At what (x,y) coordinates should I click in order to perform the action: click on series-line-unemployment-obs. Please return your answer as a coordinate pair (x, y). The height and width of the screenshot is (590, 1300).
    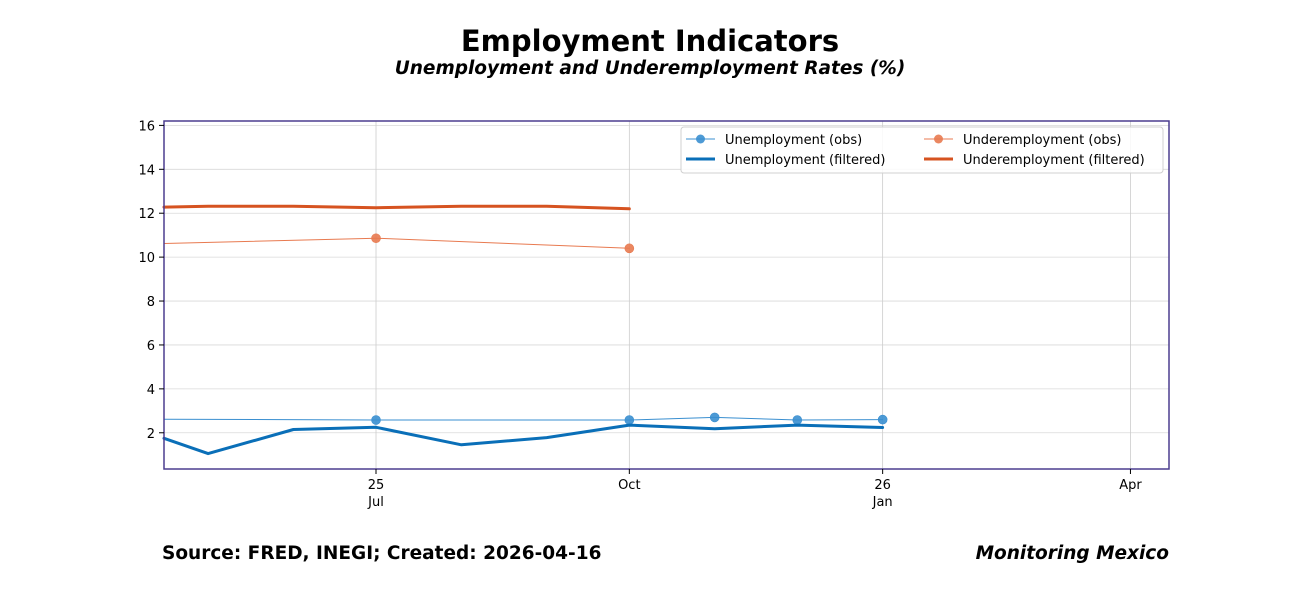
    Looking at the image, I should click on (523, 418).